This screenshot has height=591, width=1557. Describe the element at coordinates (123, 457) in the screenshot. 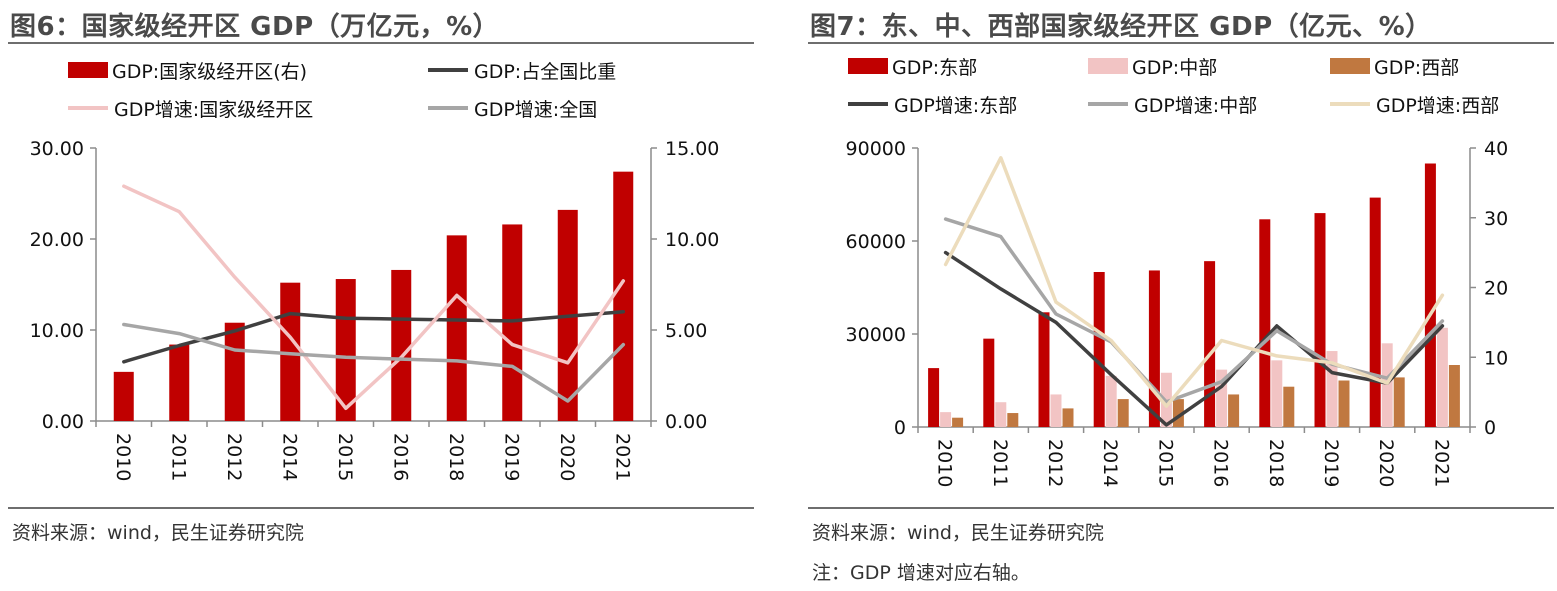

I see `x-tick-label: 2010` at that location.